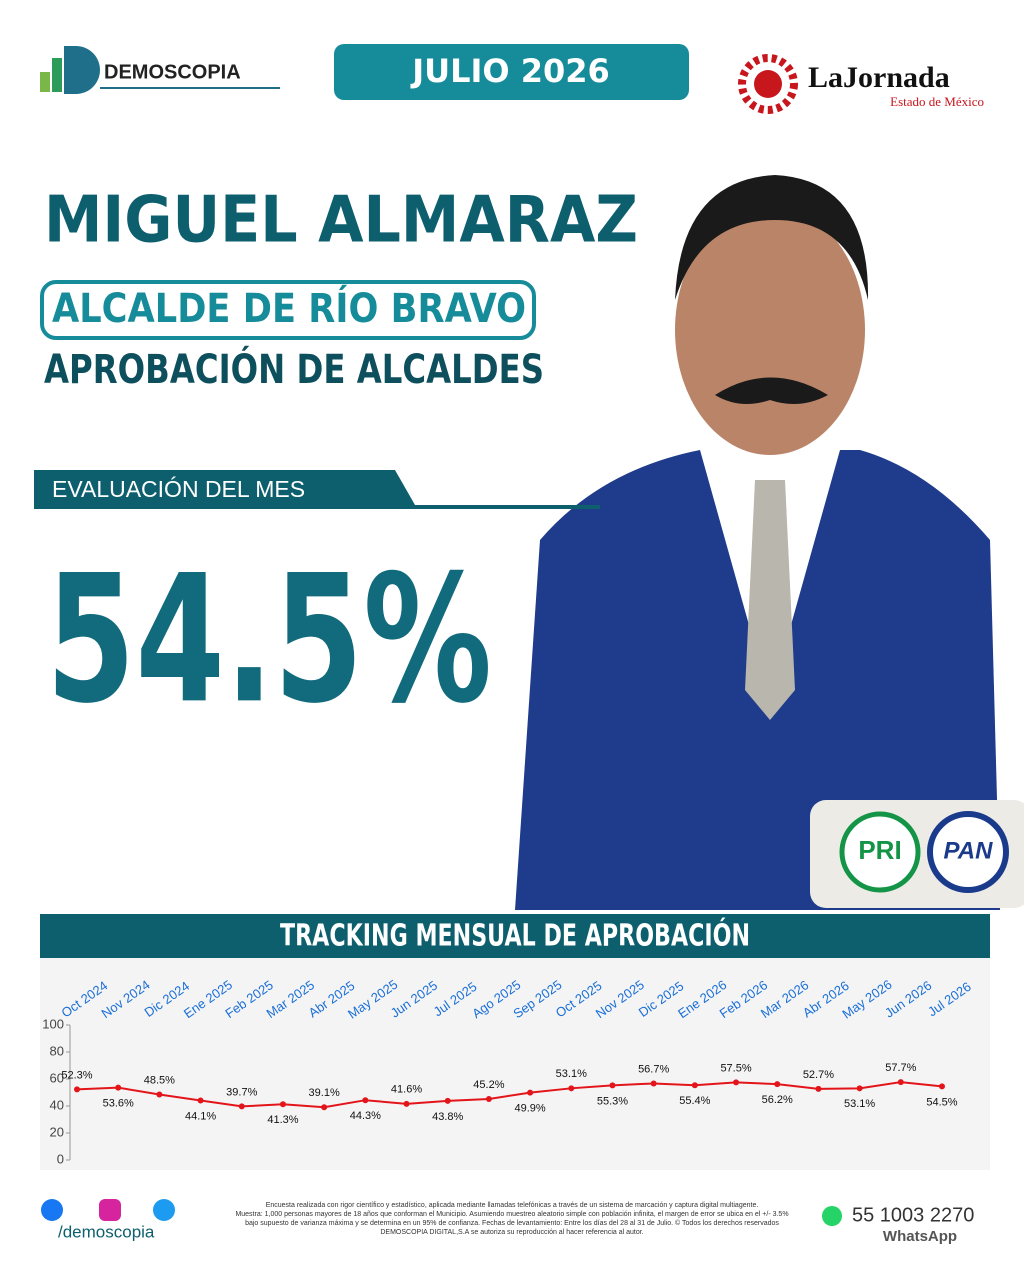 The height and width of the screenshot is (1271, 1024). What do you see at coordinates (294, 369) in the screenshot?
I see `person-subtitle: APROBACIÓN DE ALCALDES` at bounding box center [294, 369].